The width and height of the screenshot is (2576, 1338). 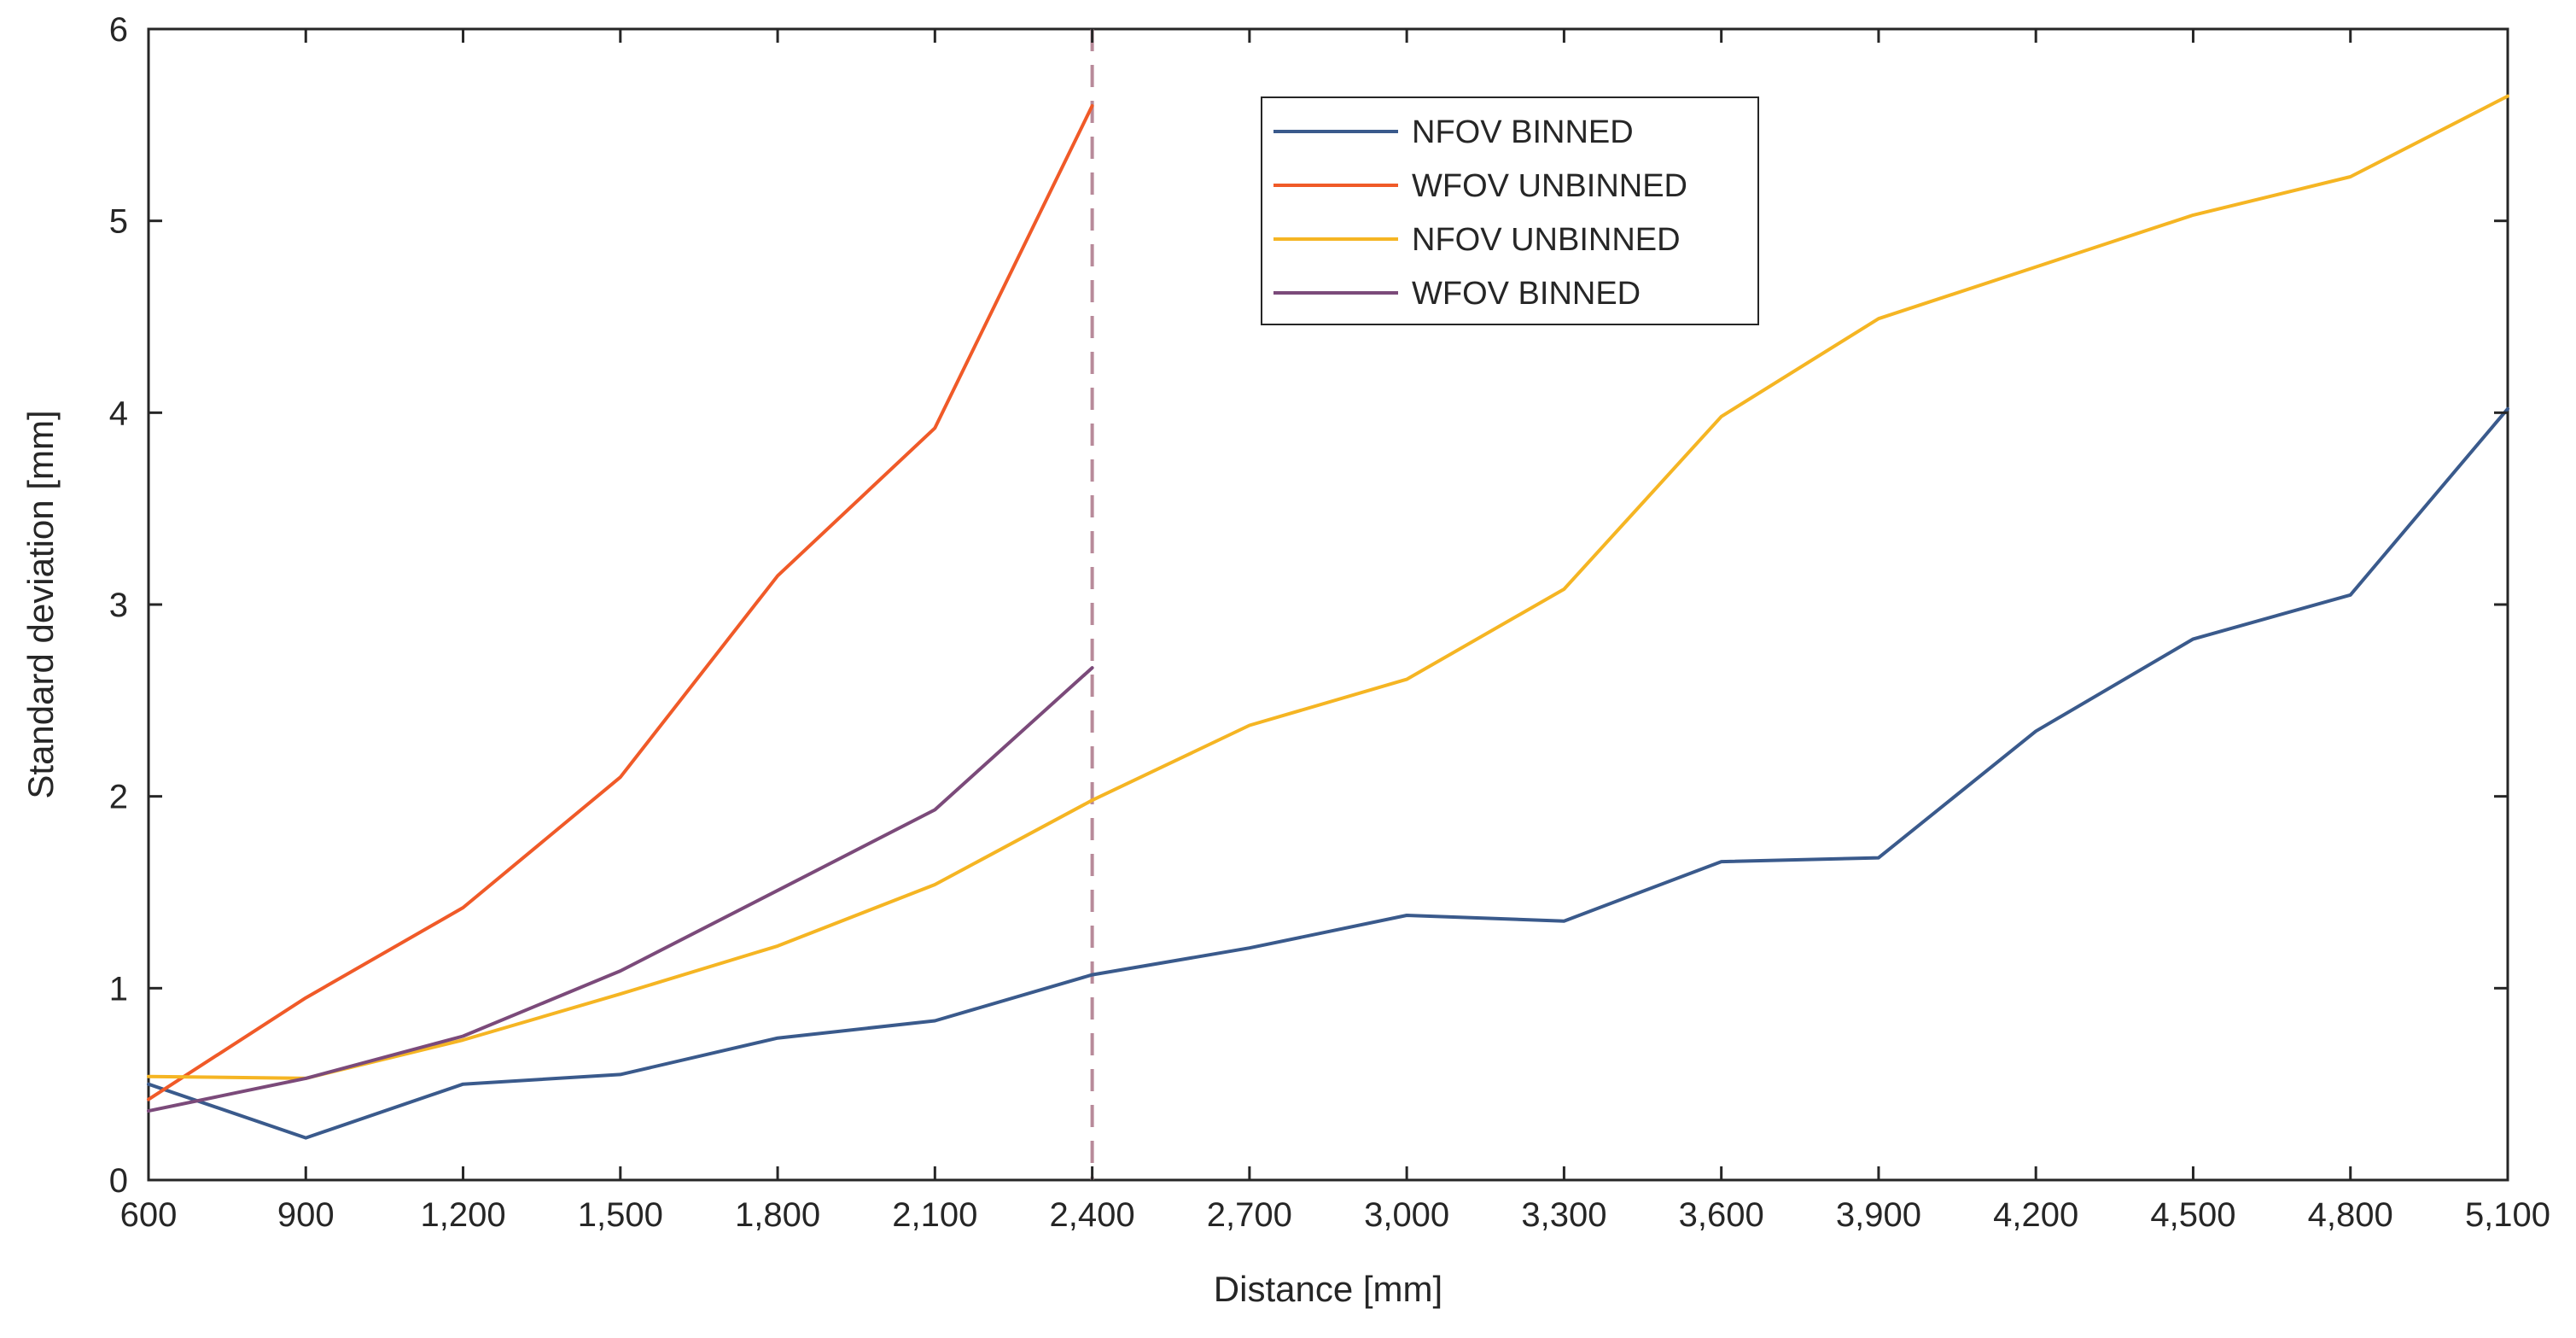 What do you see at coordinates (1526, 294) in the screenshot?
I see `legend-label-wfov-binned: WFOV BINNED` at bounding box center [1526, 294].